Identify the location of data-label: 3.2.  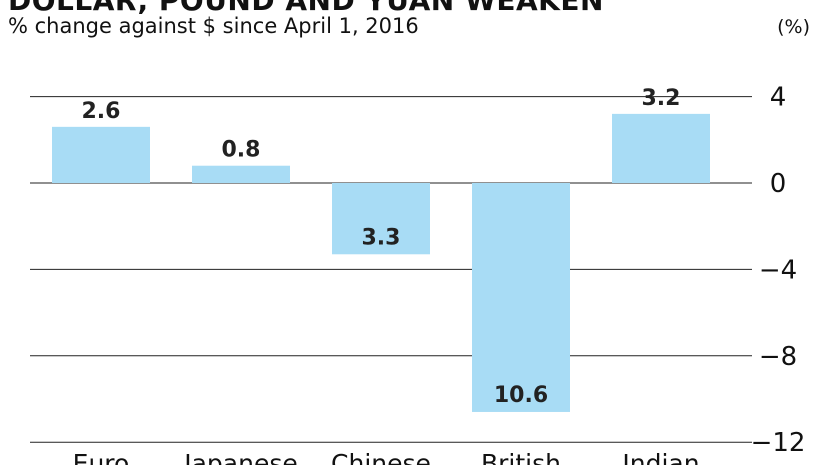
(661, 98).